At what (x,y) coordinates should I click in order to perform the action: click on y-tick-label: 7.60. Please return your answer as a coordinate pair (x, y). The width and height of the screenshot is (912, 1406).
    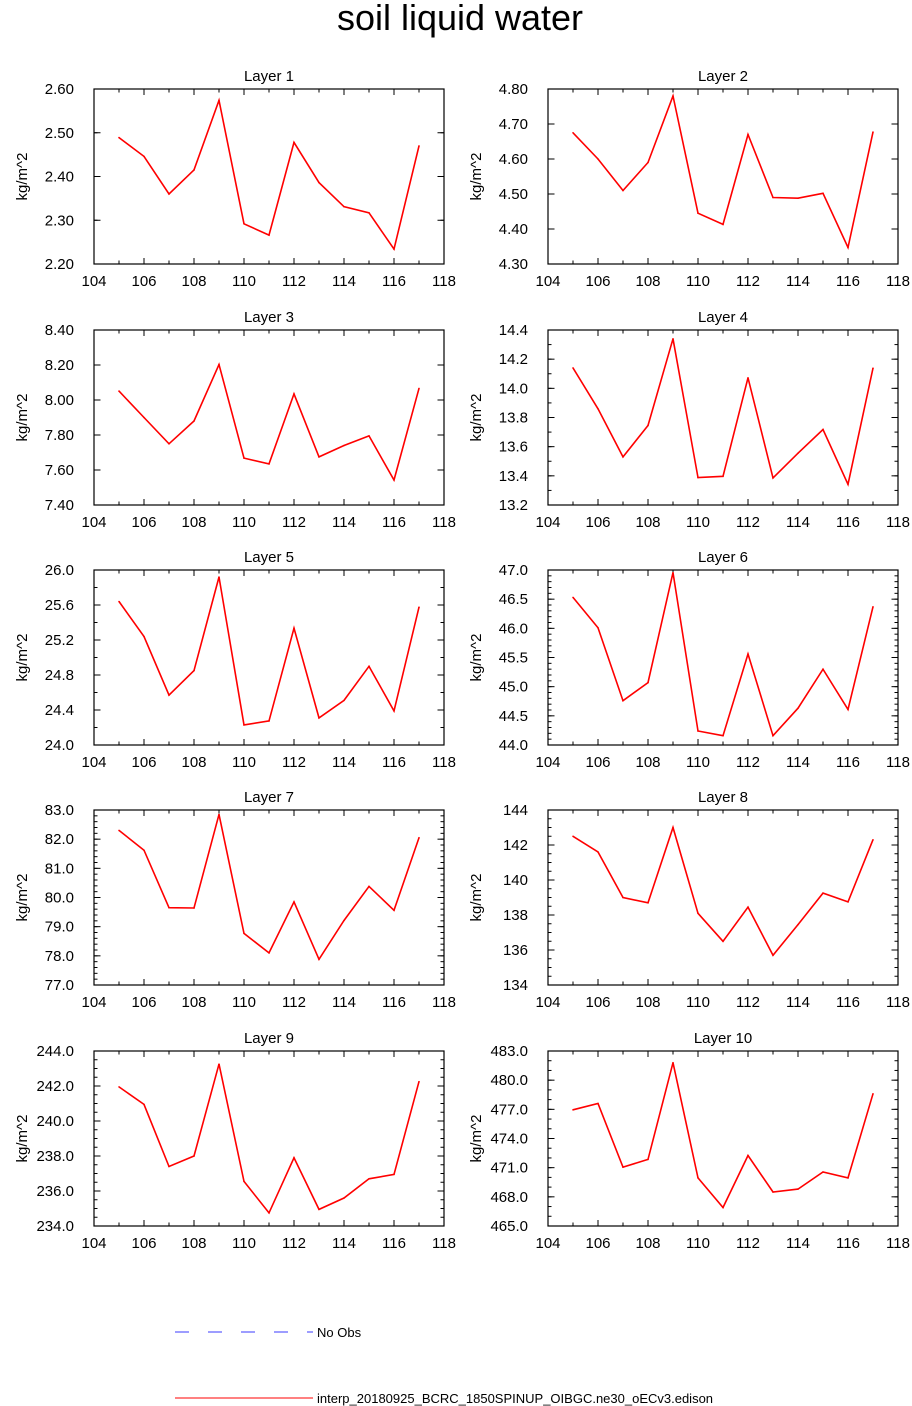
    Looking at the image, I should click on (59, 470).